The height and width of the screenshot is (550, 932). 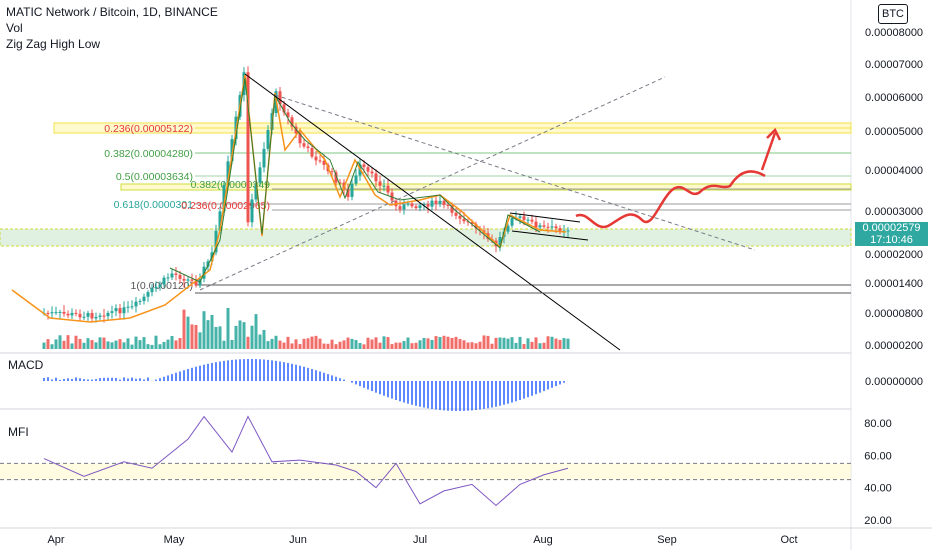 What do you see at coordinates (894, 382) in the screenshot?
I see `macd-tick-label: 0.00000000` at bounding box center [894, 382].